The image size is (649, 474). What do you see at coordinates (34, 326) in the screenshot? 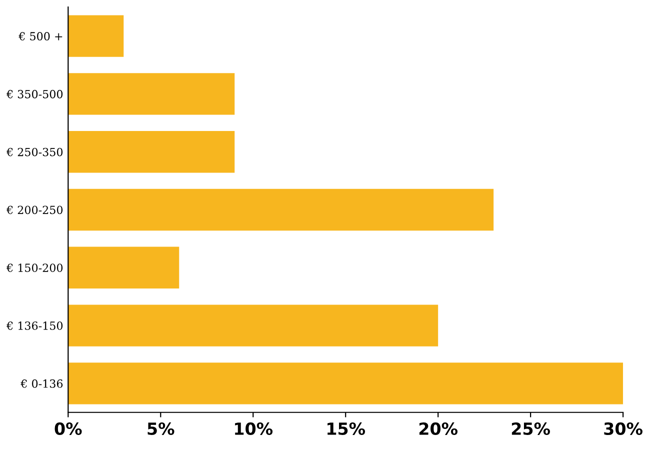
I see `y-tick-label: € 136-150` at bounding box center [34, 326].